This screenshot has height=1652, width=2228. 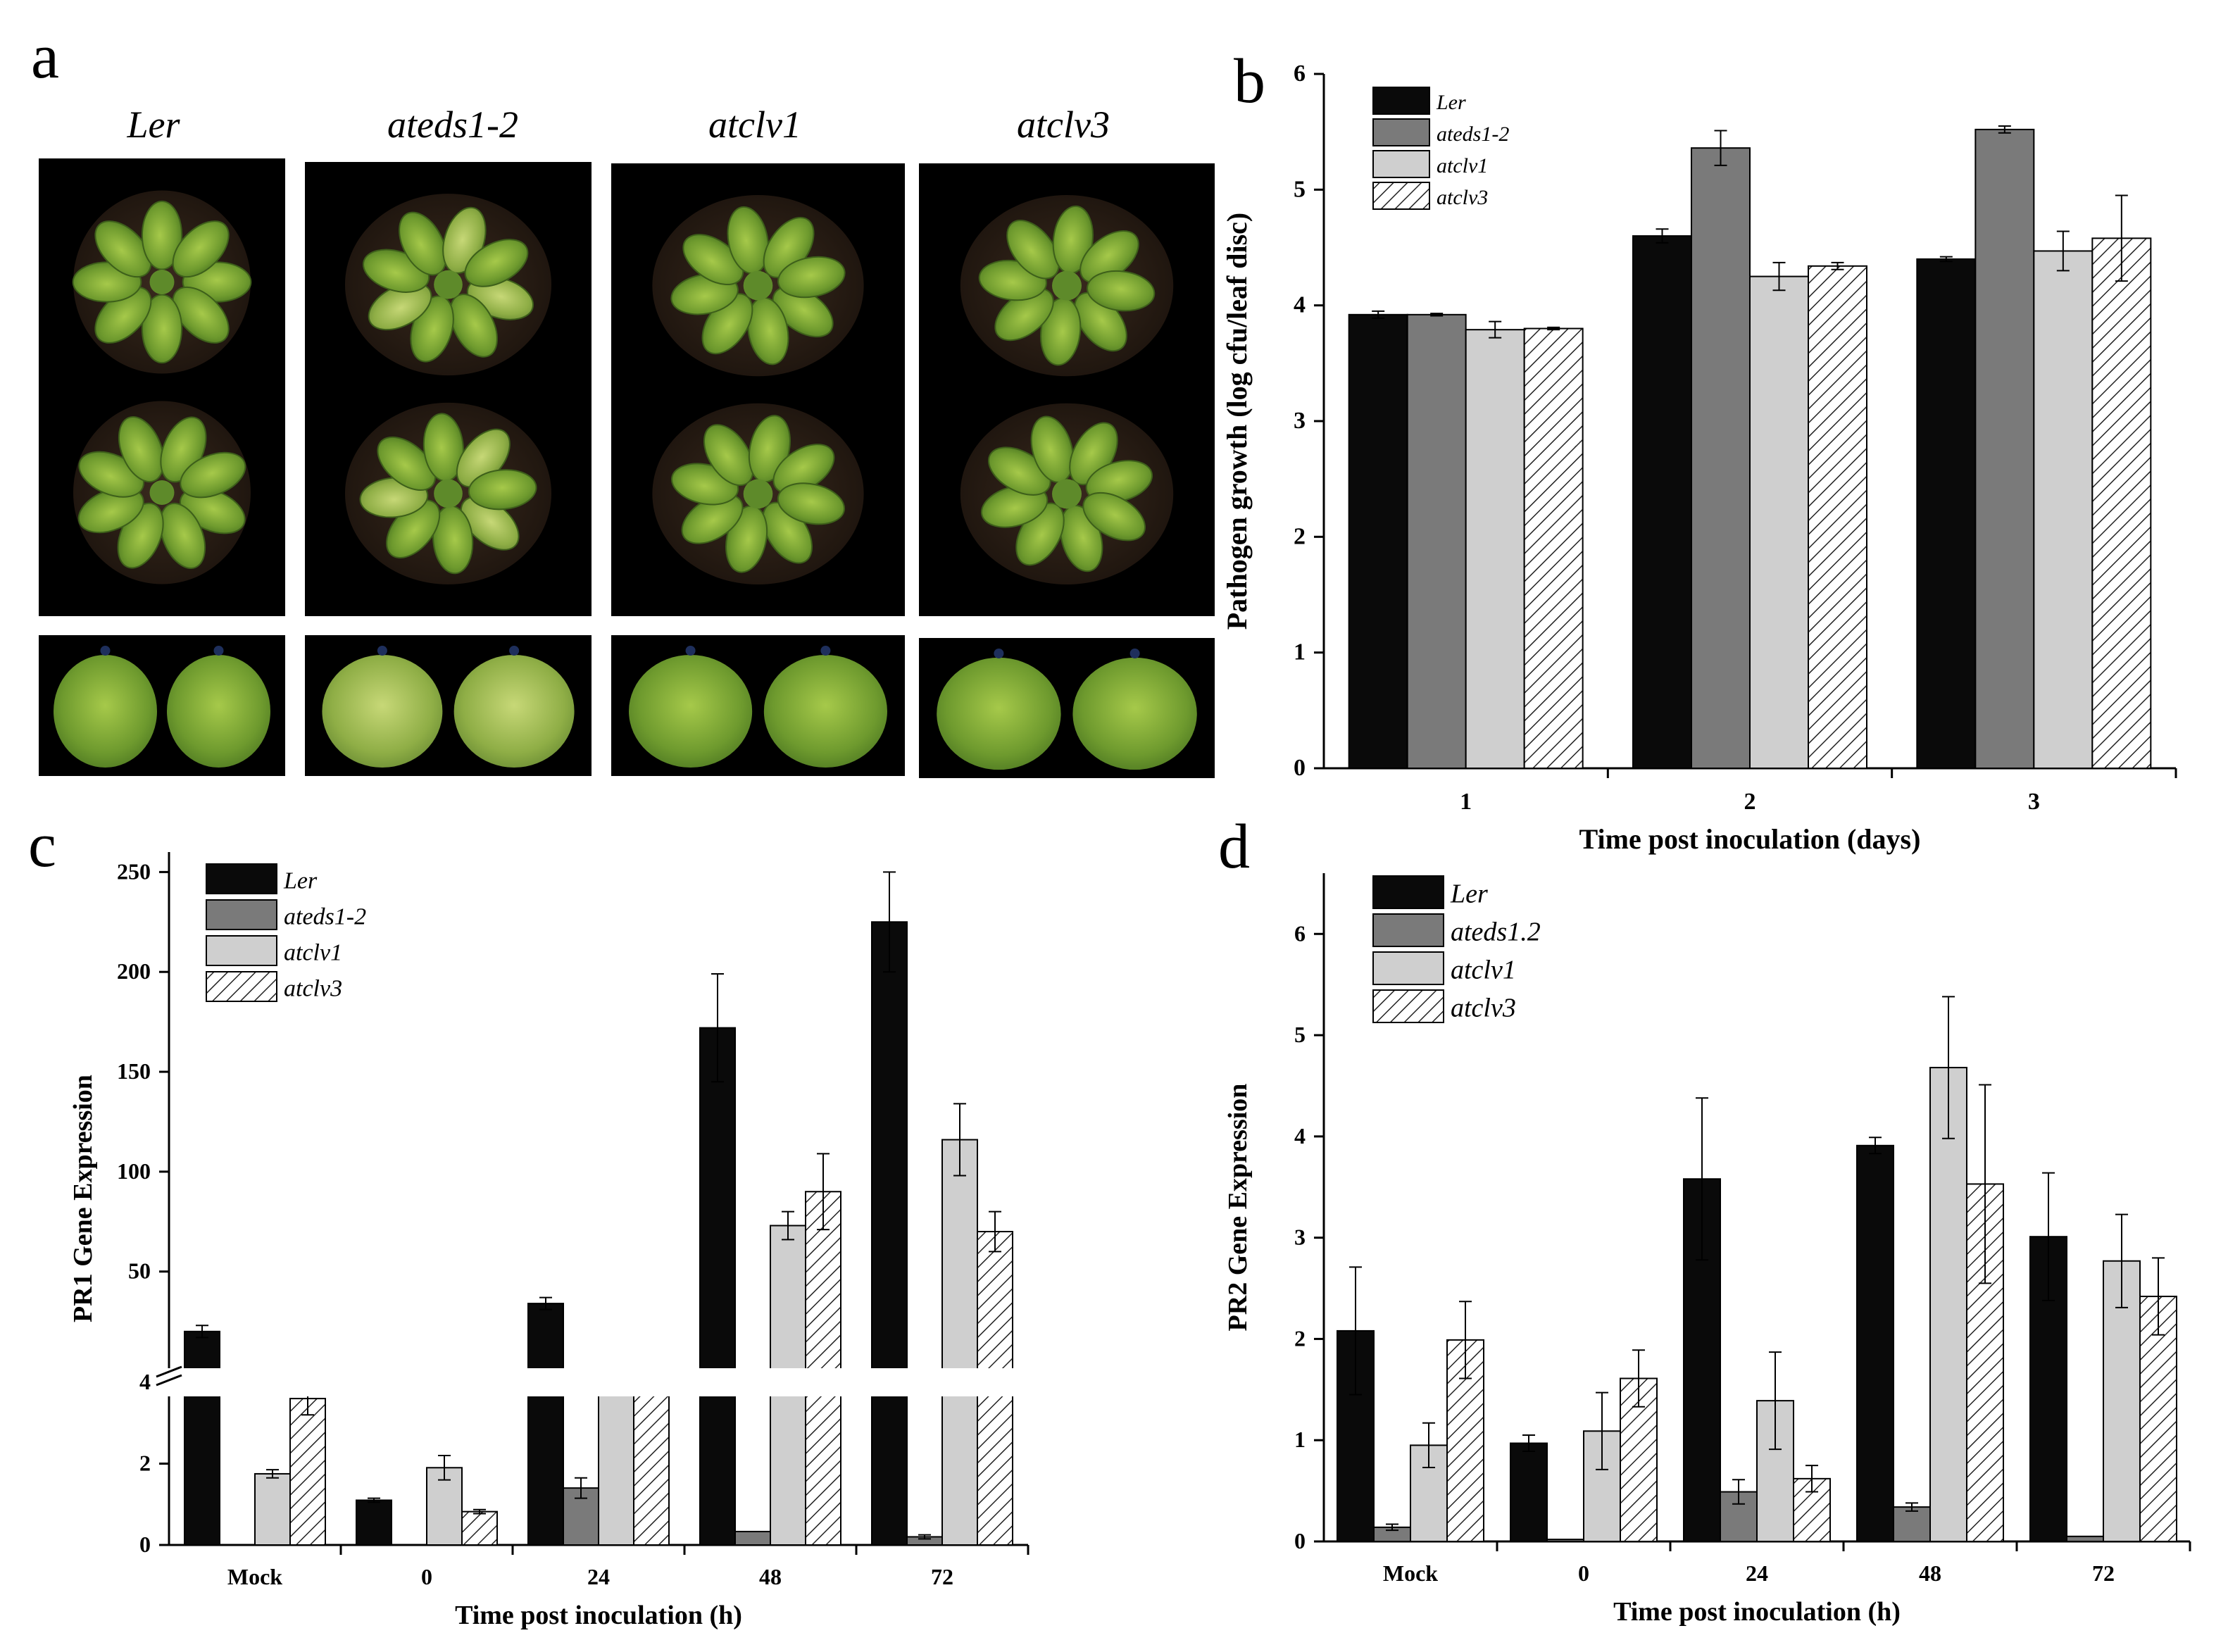 What do you see at coordinates (134, 871) in the screenshot?
I see `y-tick-label: 250` at bounding box center [134, 871].